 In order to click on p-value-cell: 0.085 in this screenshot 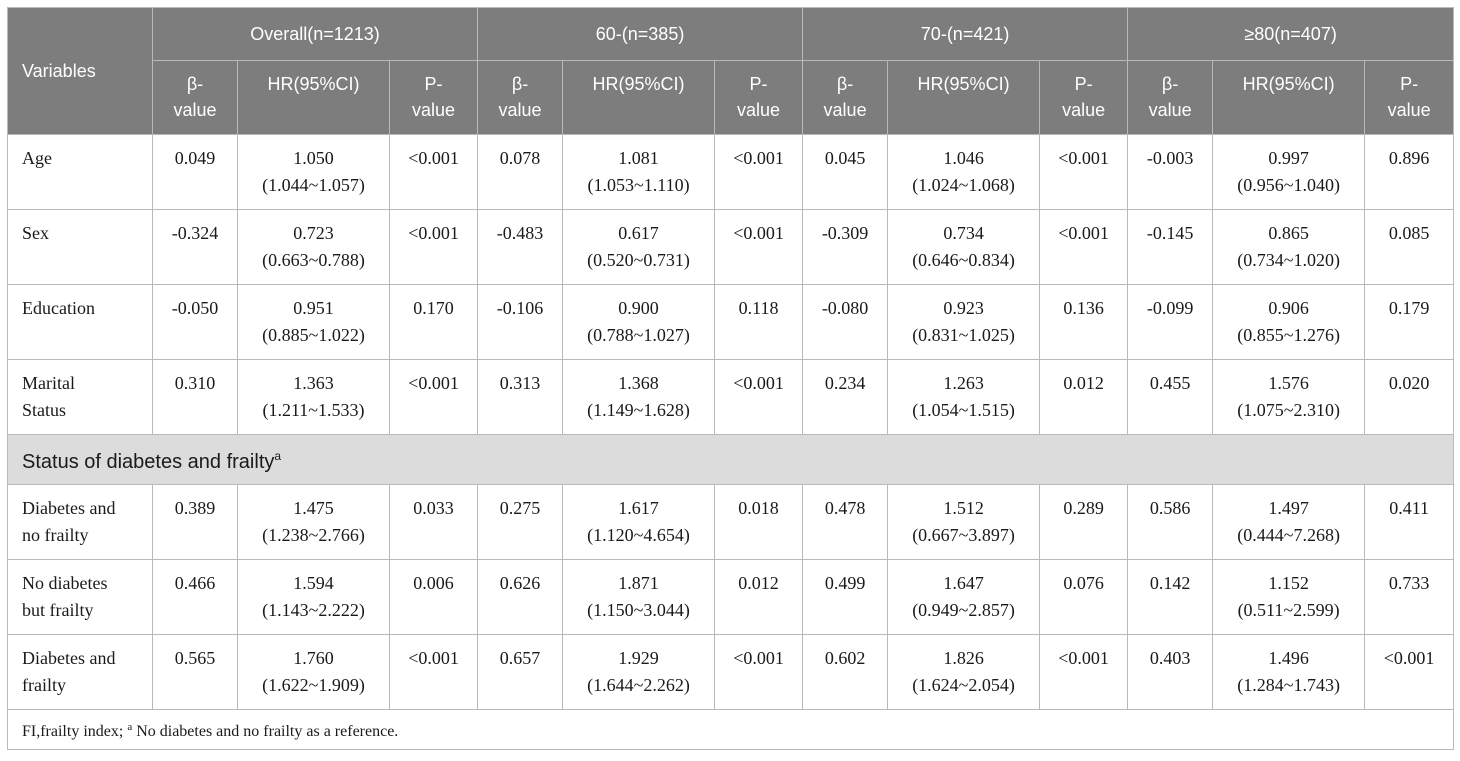, I will do `click(1409, 247)`.